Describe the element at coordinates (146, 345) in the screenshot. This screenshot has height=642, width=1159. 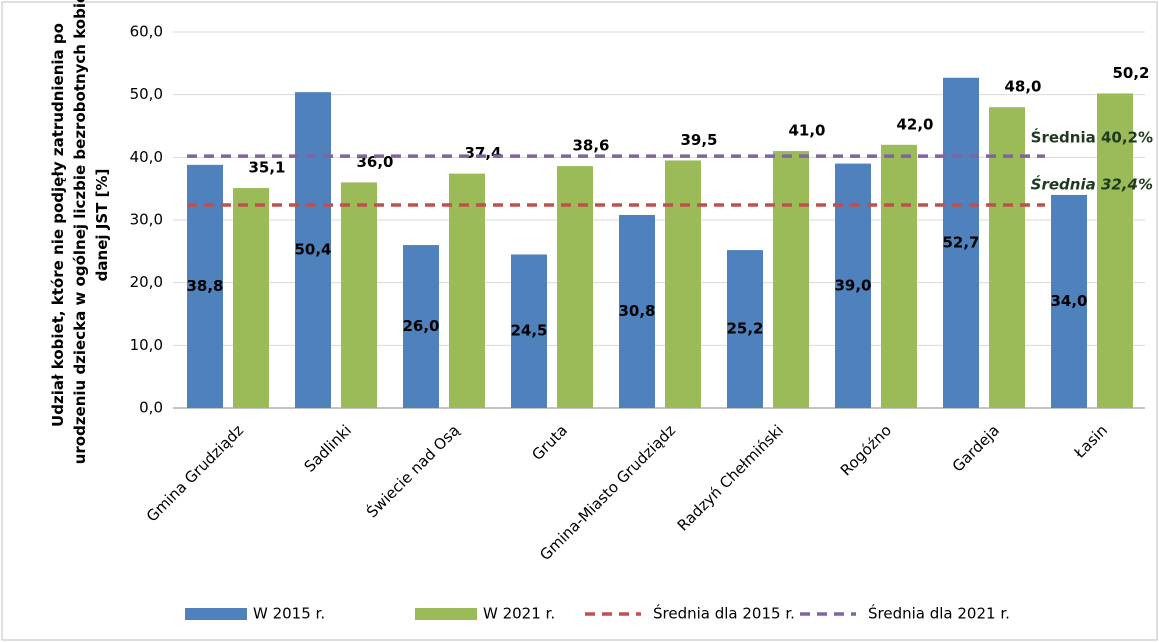
I see `y-tick-label: 10,0` at that location.